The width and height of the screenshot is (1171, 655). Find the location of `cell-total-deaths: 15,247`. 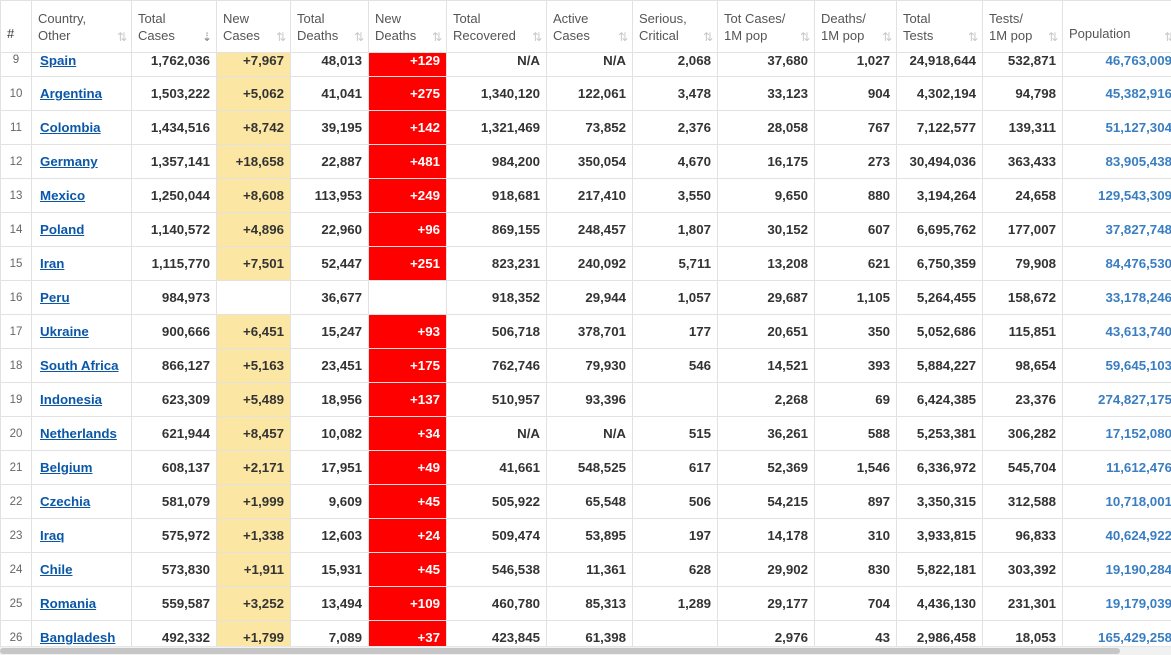

cell-total-deaths: 15,247 is located at coordinates (329, 331).